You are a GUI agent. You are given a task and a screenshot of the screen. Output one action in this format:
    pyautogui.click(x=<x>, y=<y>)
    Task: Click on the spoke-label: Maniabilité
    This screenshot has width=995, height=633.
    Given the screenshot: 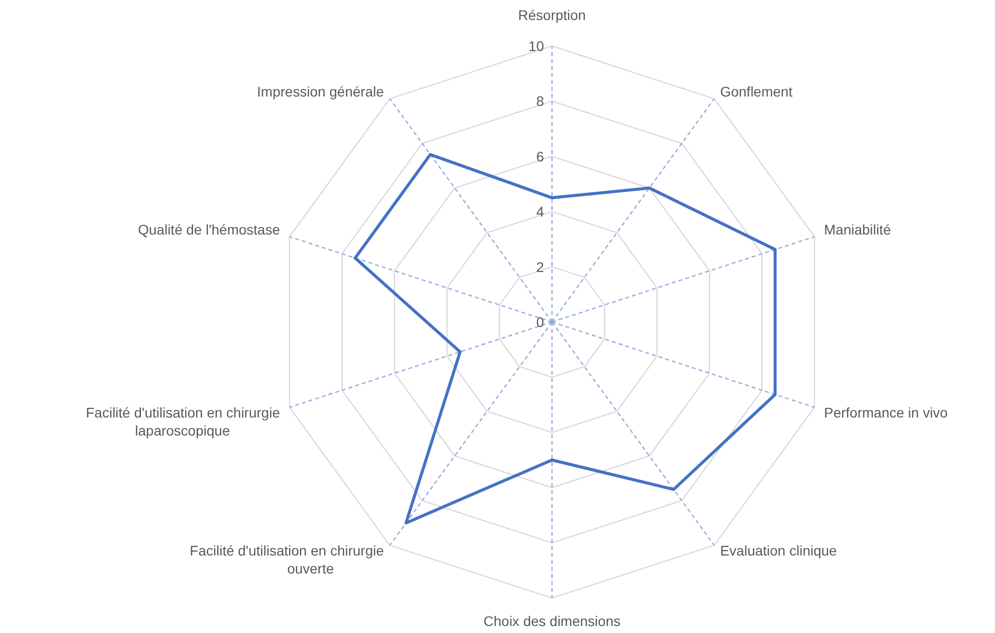 What is the action you would take?
    pyautogui.click(x=858, y=230)
    